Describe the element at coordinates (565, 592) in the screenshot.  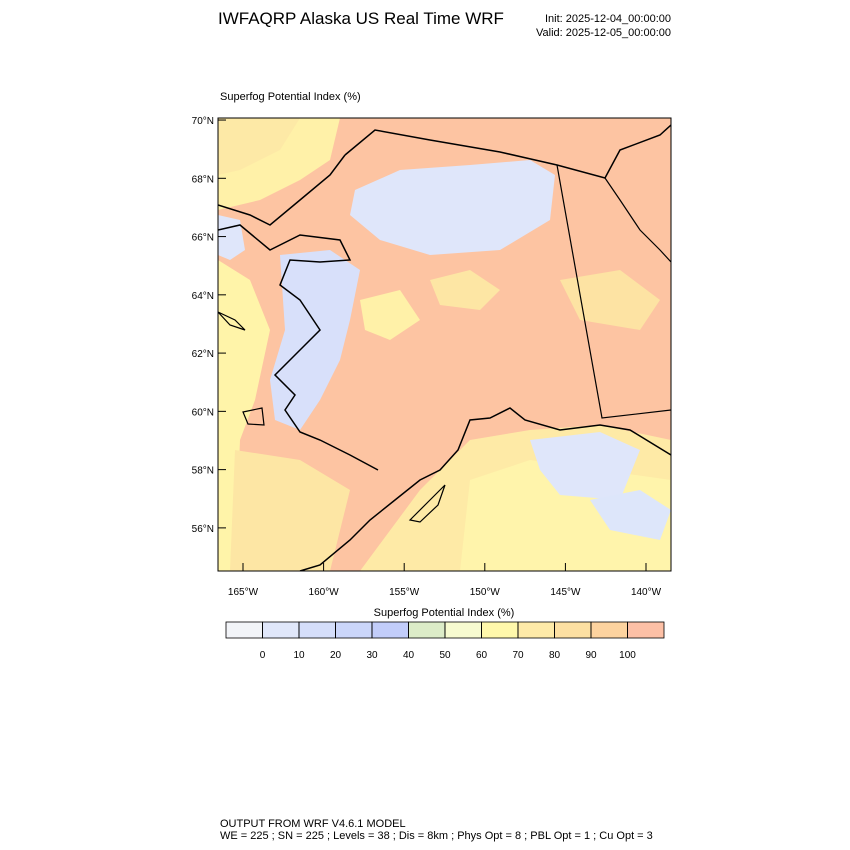
I see `lon-tick-label: 145°W` at that location.